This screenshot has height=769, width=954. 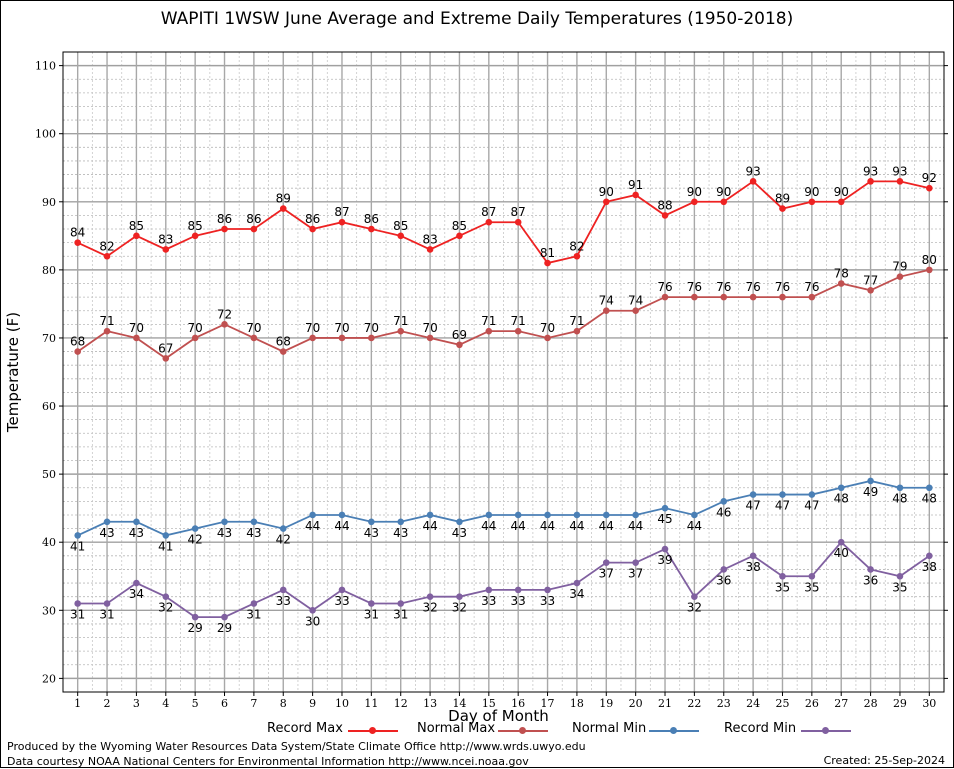 What do you see at coordinates (77, 233) in the screenshot?
I see `data-label: 84` at bounding box center [77, 233].